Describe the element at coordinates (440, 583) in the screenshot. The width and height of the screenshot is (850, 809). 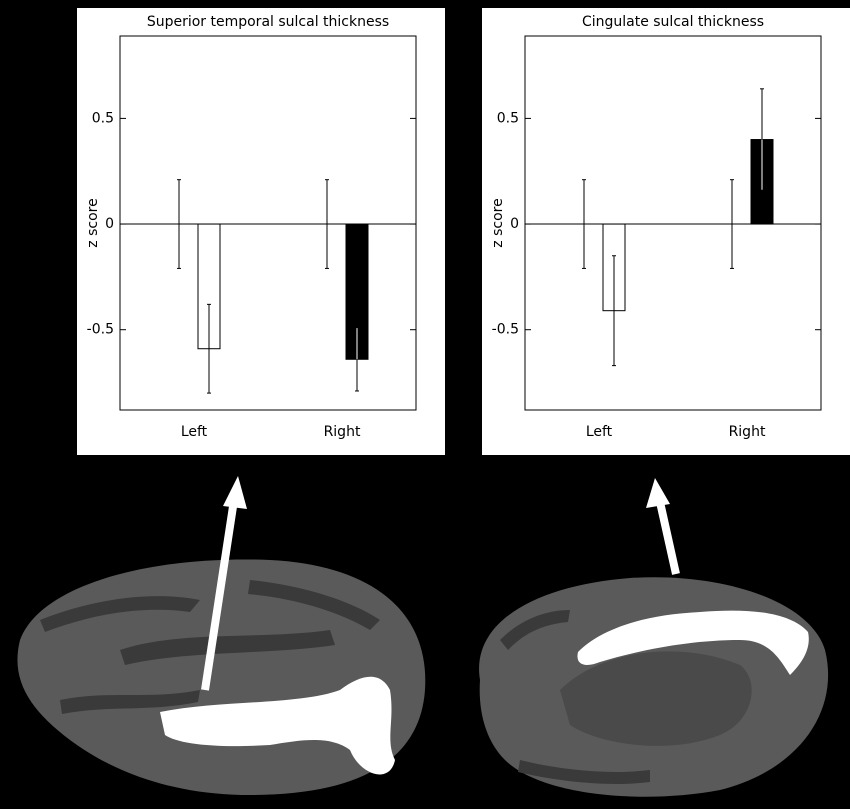
I see `arrows` at that location.